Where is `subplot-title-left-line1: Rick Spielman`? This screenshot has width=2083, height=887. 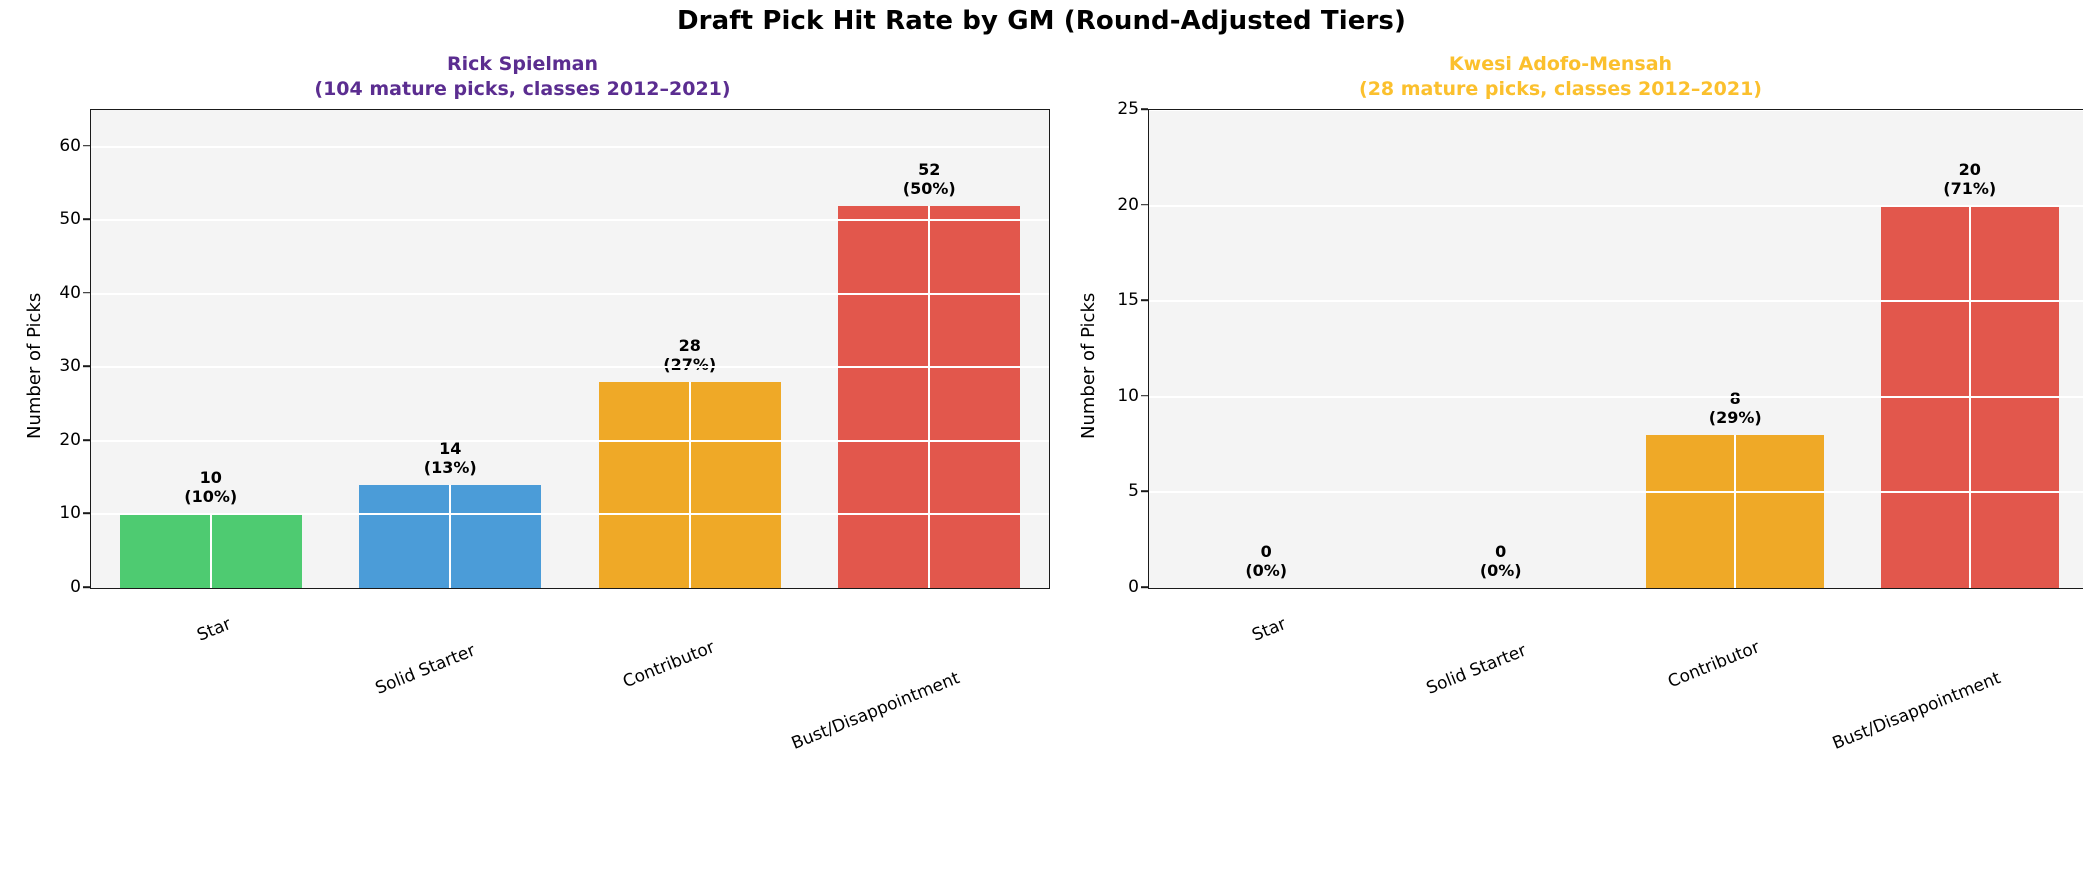
subplot-title-left-line1: Rick Spielman is located at coordinates (522, 64).